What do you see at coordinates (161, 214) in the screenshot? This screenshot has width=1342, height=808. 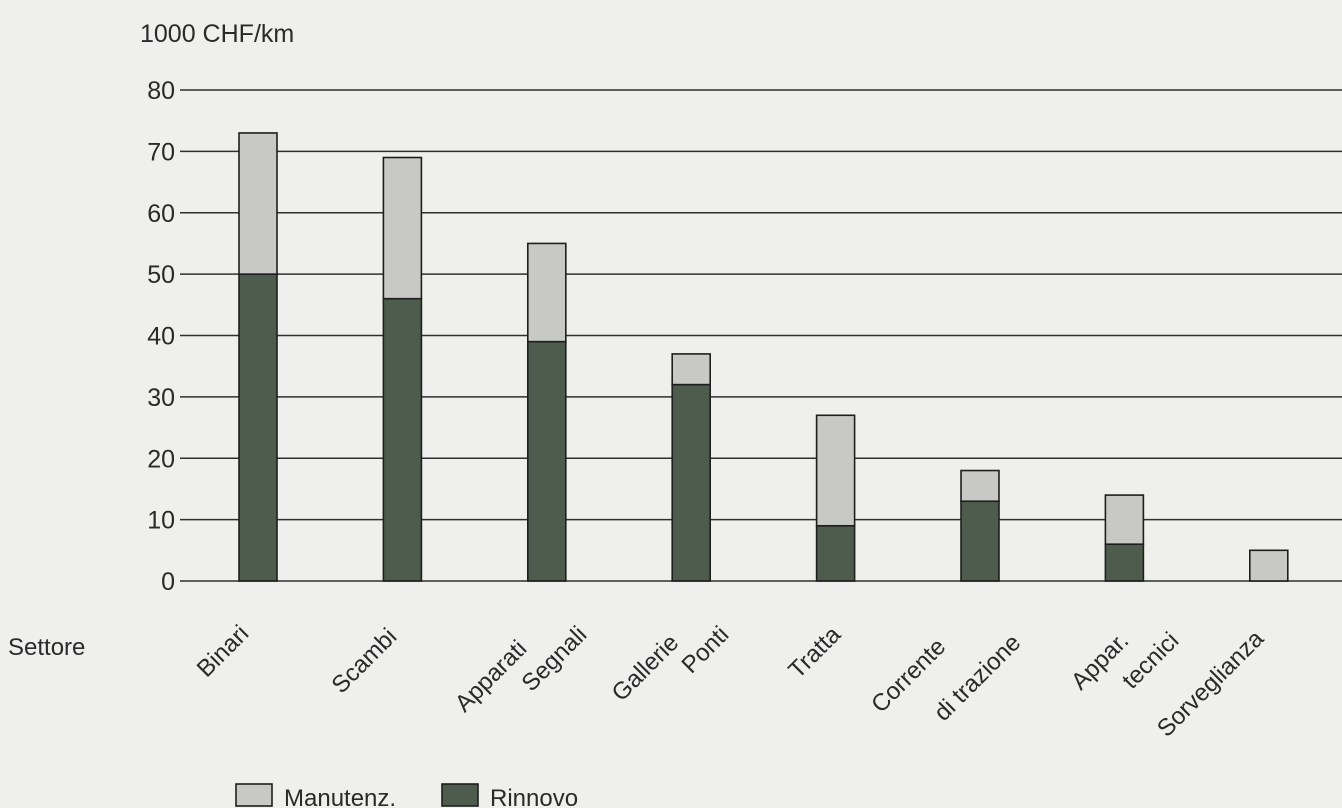 I see `y-tick-label: 60` at bounding box center [161, 214].